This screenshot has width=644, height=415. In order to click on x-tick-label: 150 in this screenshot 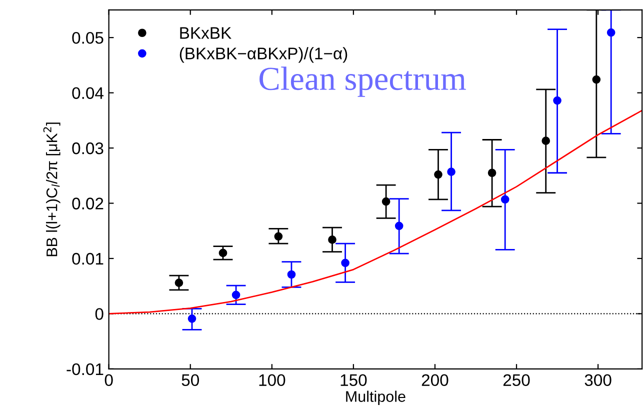, I will do `click(353, 380)`.